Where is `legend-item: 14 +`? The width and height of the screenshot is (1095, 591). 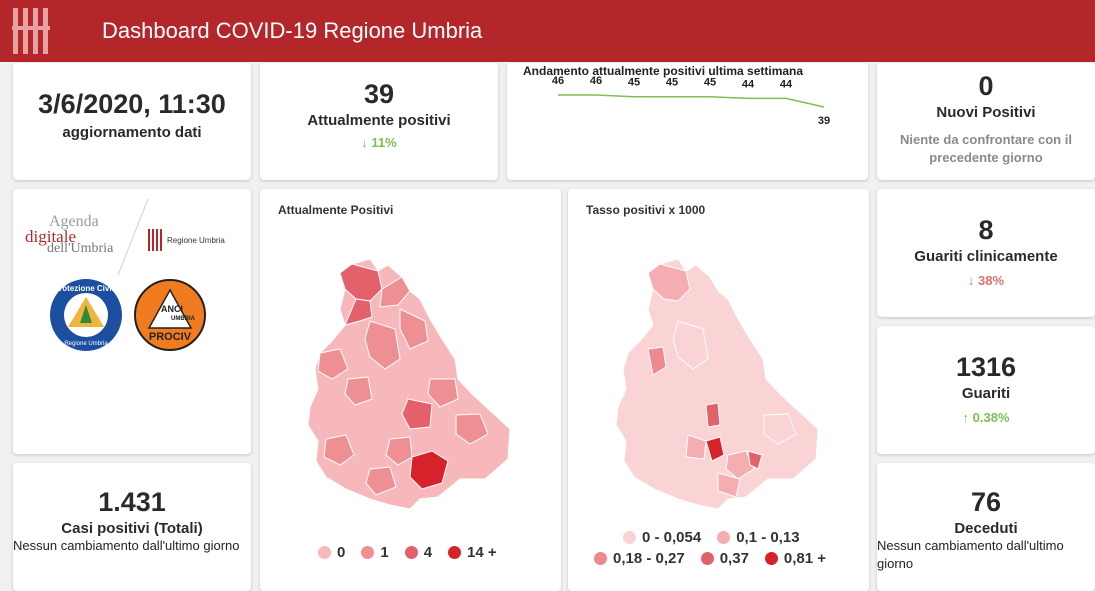 legend-item: 14 + is located at coordinates (472, 552).